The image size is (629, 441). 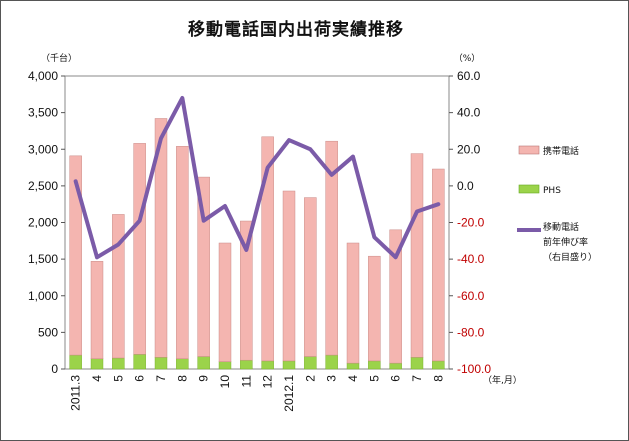 I want to click on legend-swatch-phs, so click(x=529, y=189).